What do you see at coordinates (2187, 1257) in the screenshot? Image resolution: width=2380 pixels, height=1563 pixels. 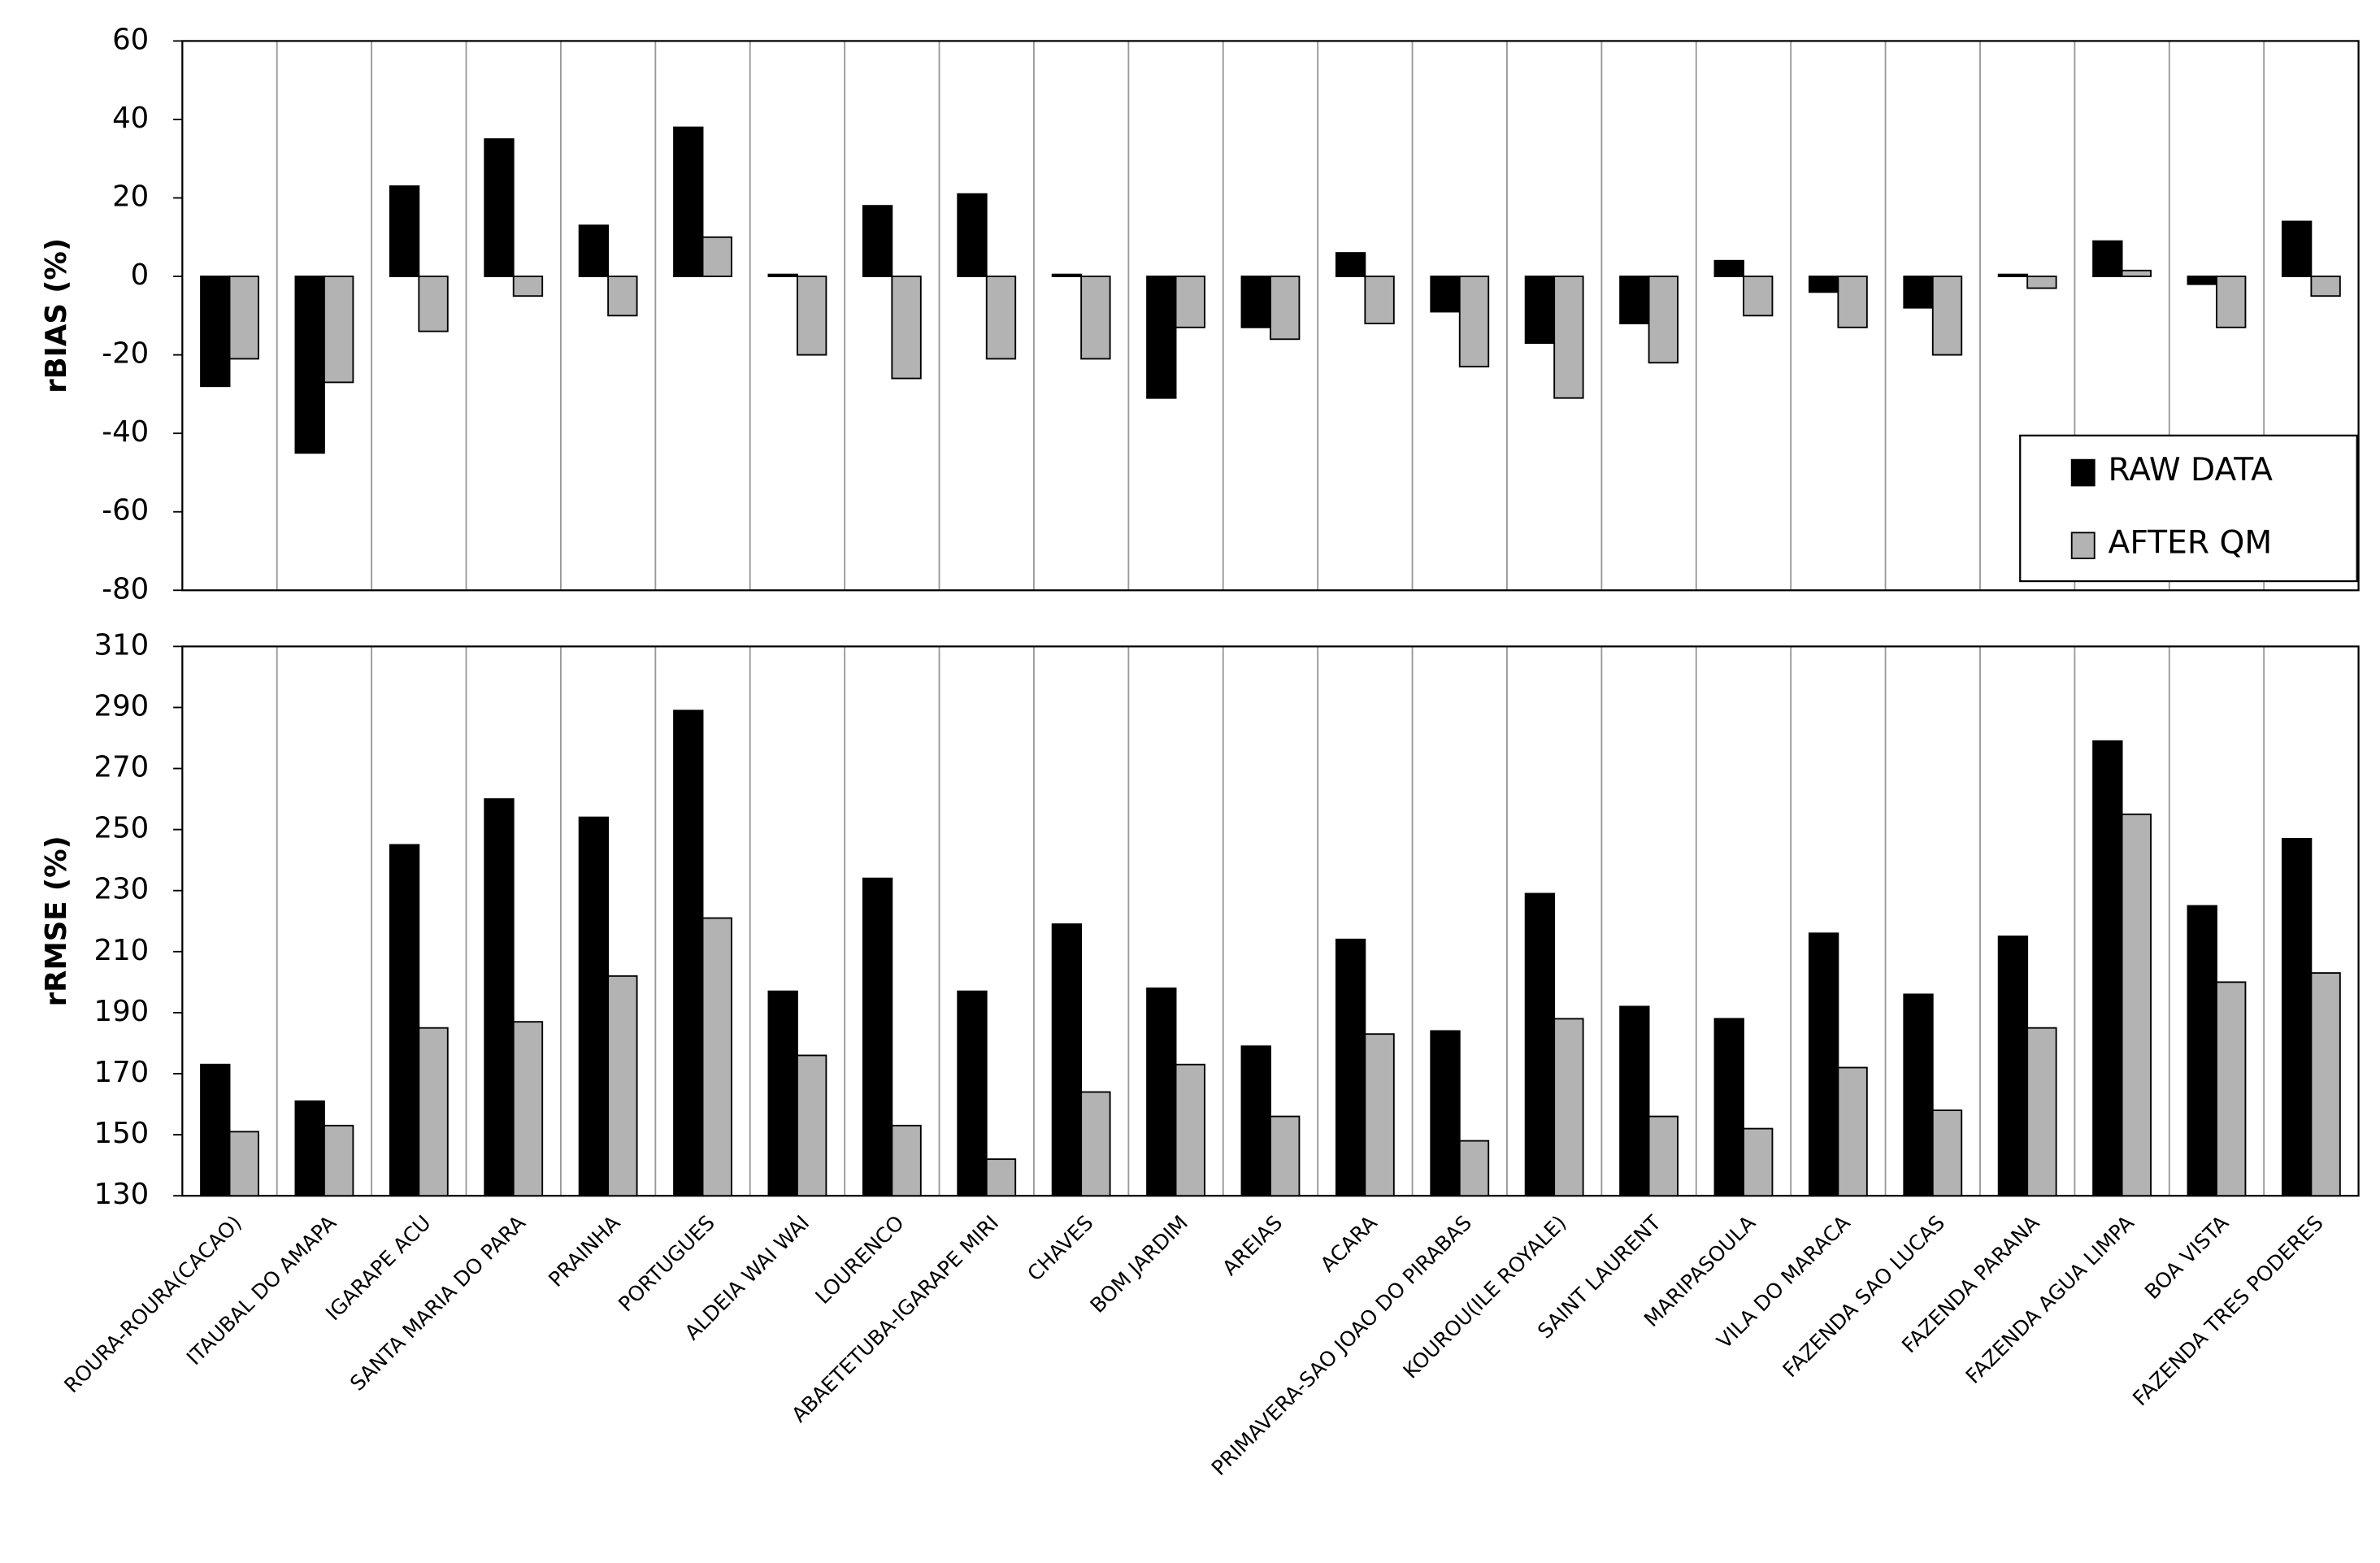 I see `x-tick-label: BOA VISTA` at bounding box center [2187, 1257].